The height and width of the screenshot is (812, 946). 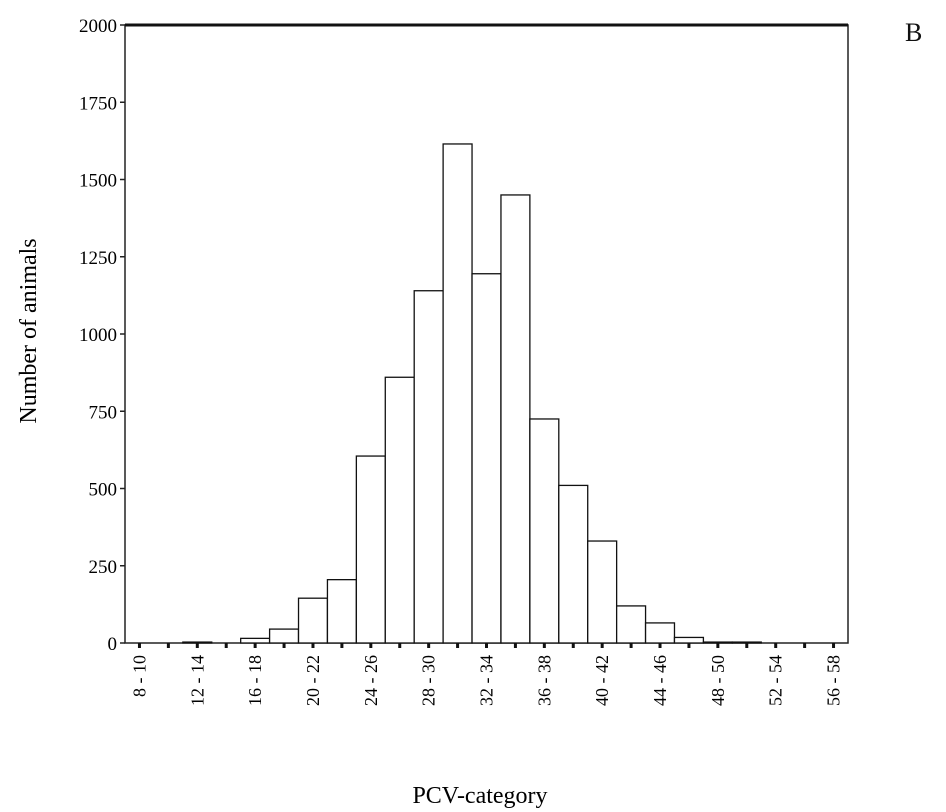 What do you see at coordinates (255, 680) in the screenshot?
I see `x-tick-label: 16 - 18` at bounding box center [255, 680].